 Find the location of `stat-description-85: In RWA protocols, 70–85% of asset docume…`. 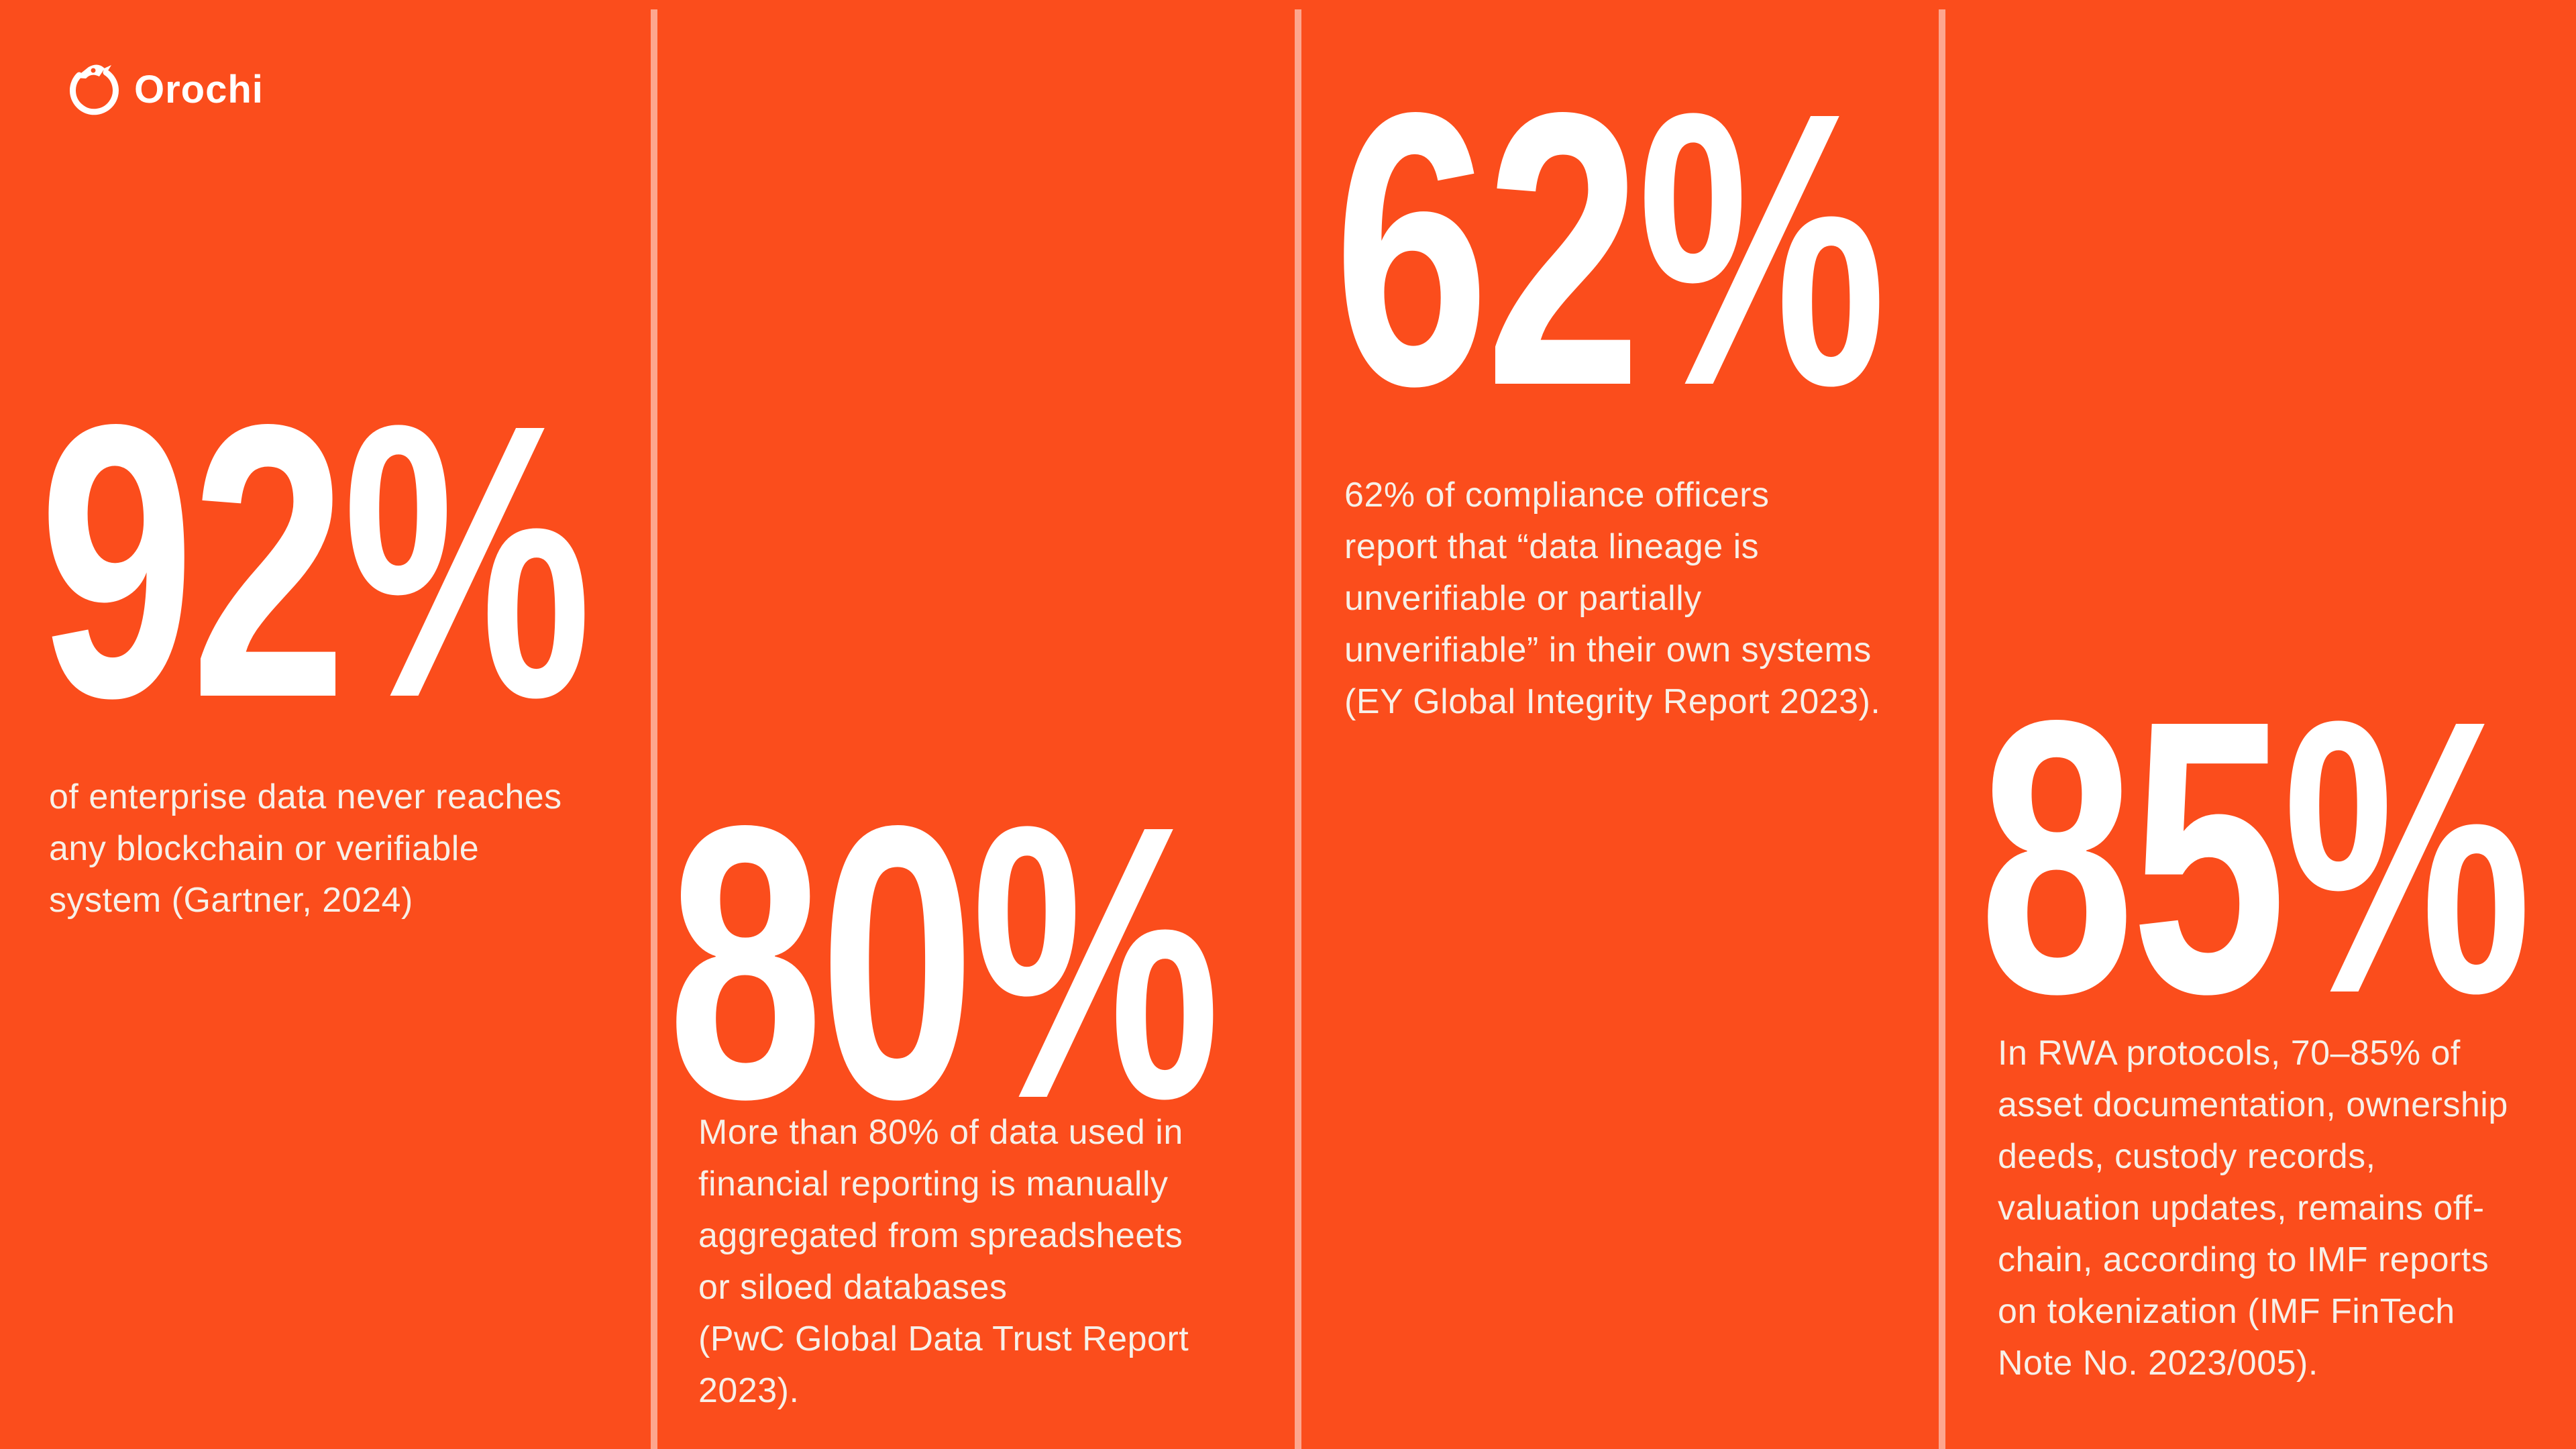

stat-description-85: In RWA protocols, 70–85% of asset docume… is located at coordinates (2253, 1208).